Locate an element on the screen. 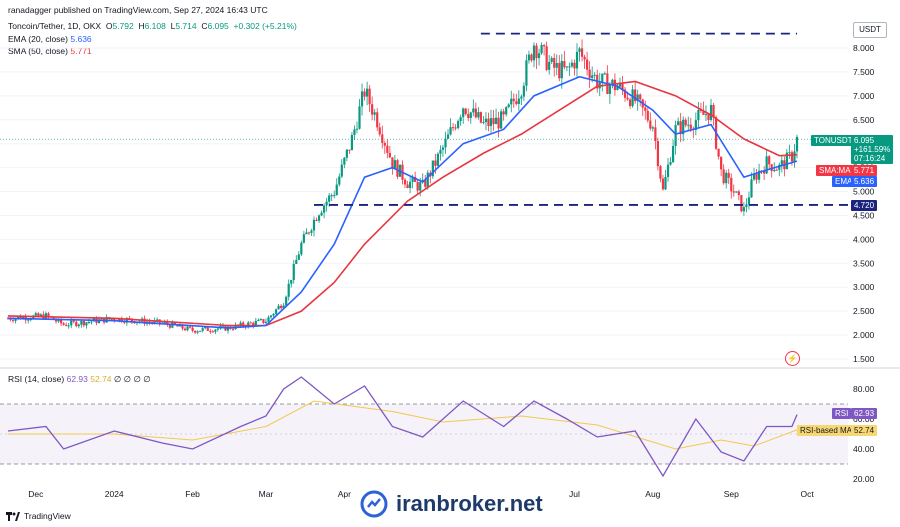 Image resolution: width=900 pixels, height=527 pixels. x-tick-label: Apr is located at coordinates (344, 494).